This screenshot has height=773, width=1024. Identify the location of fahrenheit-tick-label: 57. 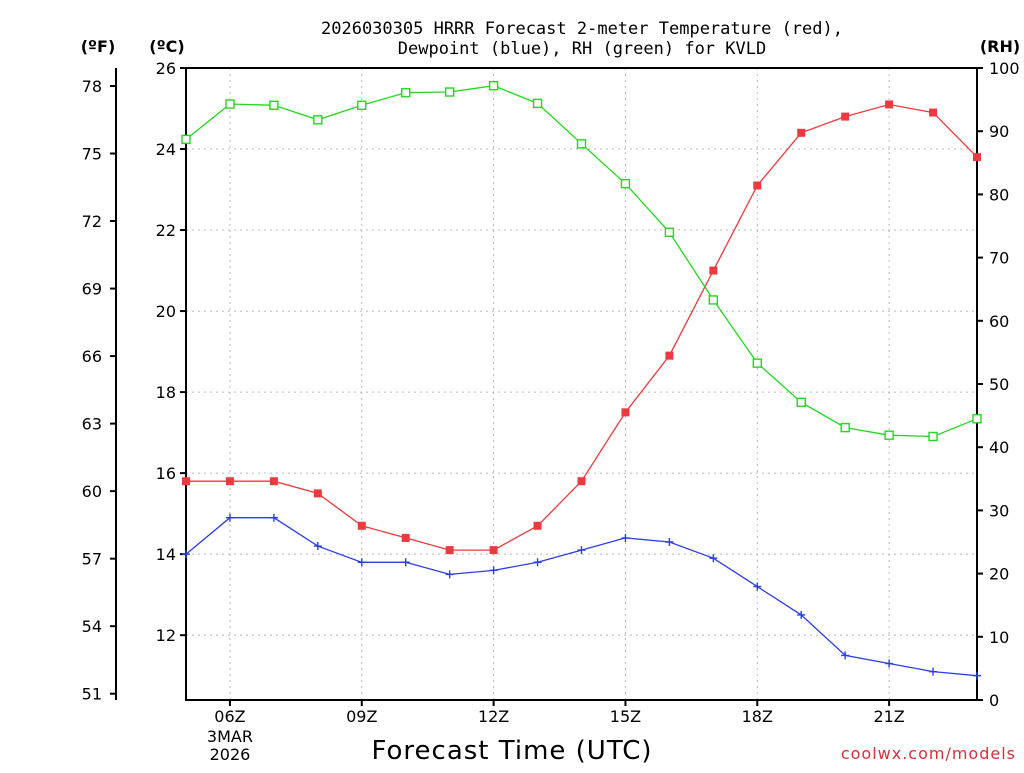
(92, 559).